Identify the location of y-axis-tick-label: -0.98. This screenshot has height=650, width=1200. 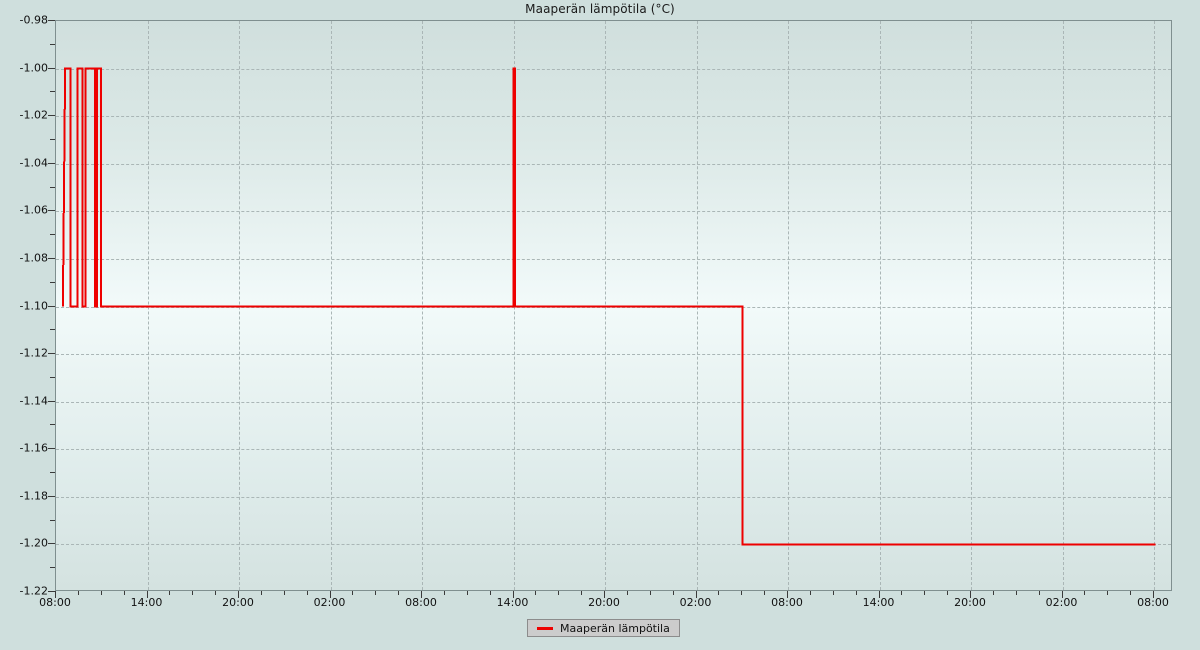
(33, 20).